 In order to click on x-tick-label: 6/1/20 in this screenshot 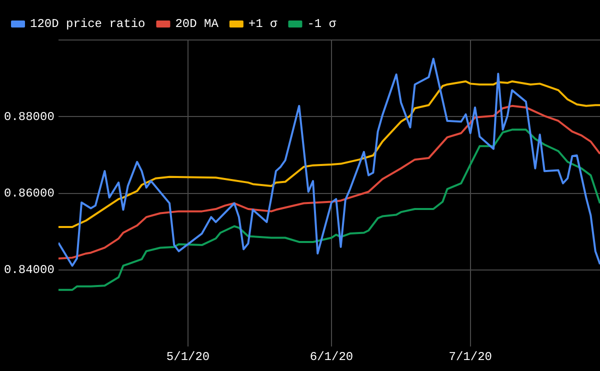, I will do `click(332, 357)`.